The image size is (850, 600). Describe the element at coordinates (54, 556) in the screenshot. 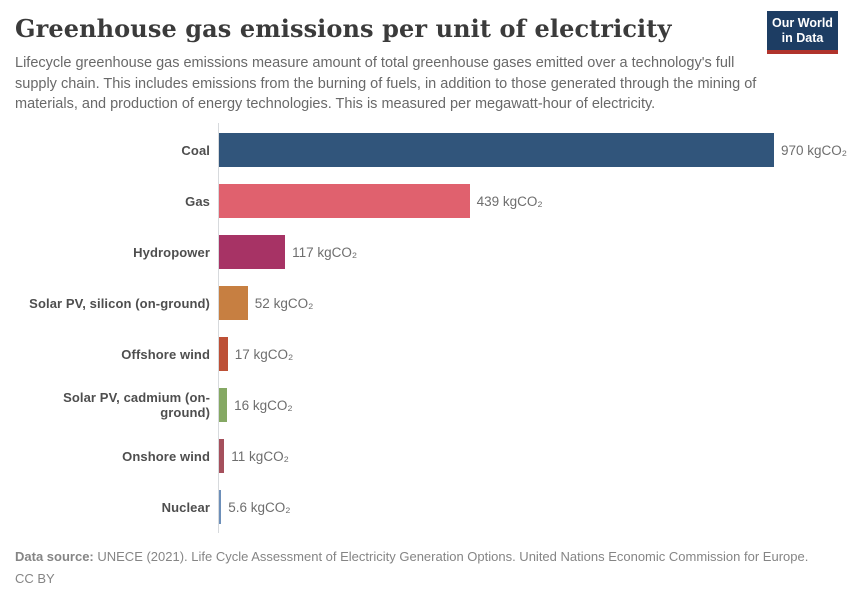

I see `data-source-label: Data source:` at that location.